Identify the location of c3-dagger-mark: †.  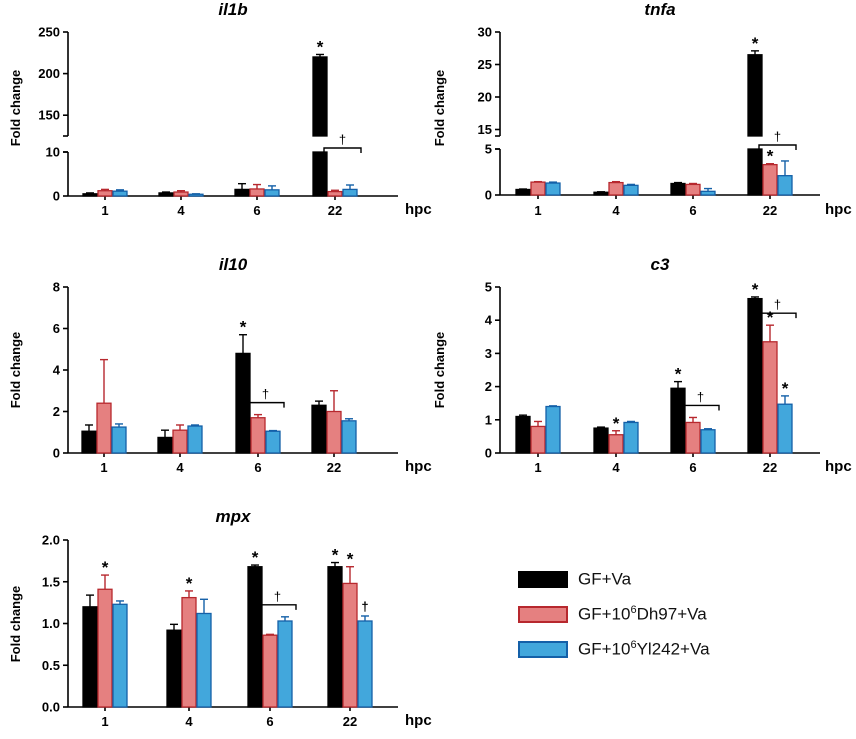
(700, 396).